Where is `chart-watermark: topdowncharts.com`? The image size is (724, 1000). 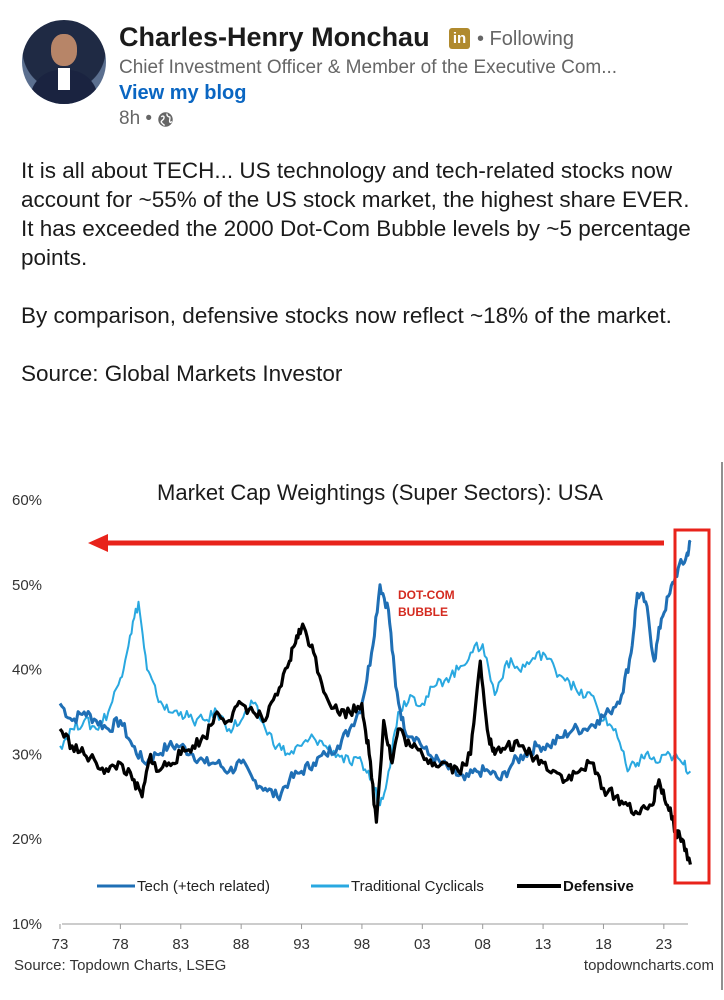 chart-watermark: topdowncharts.com is located at coordinates (649, 965).